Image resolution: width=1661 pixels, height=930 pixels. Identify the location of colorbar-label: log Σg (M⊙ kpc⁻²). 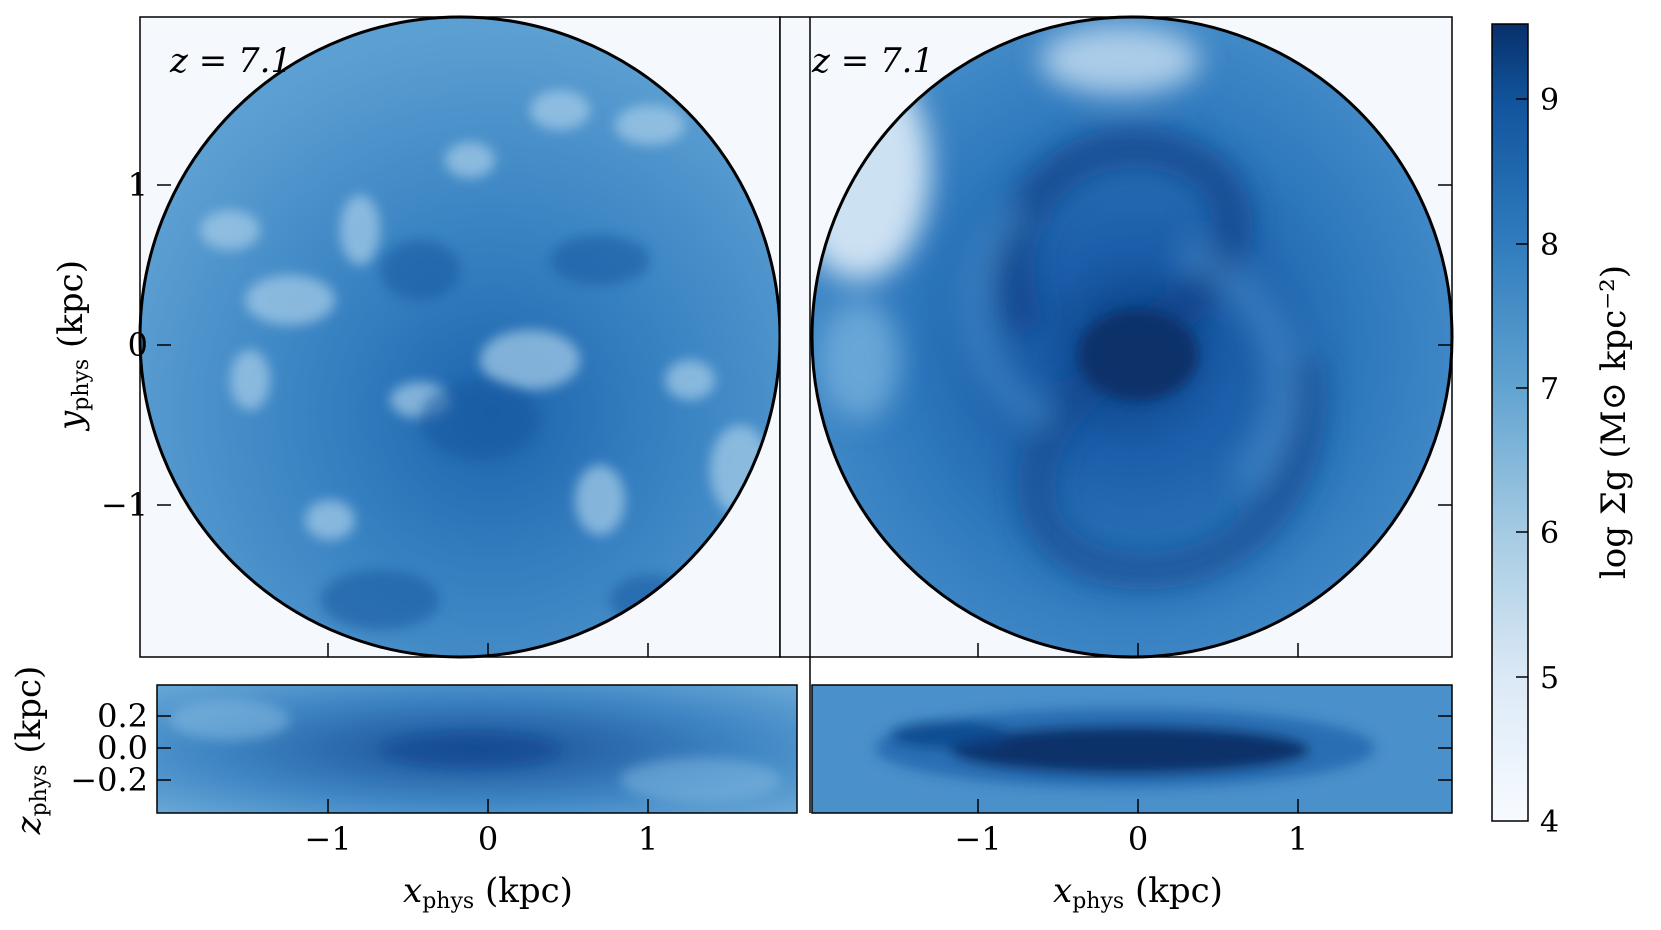
(1614, 422).